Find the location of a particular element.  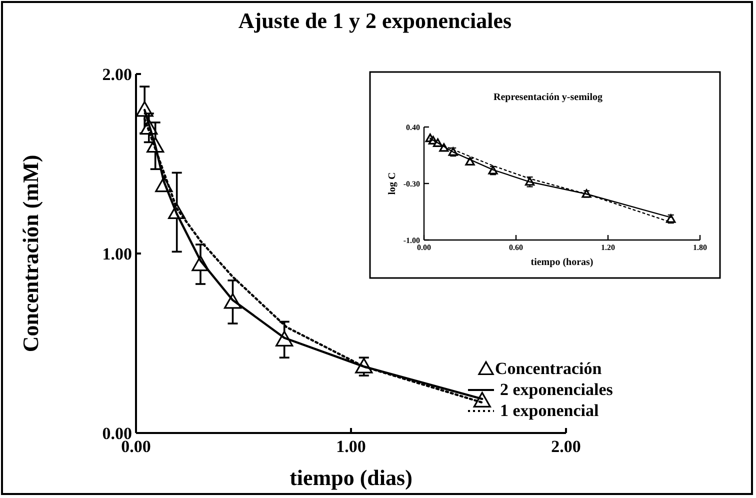

y-tick-label: -0.30 is located at coordinates (411, 183).